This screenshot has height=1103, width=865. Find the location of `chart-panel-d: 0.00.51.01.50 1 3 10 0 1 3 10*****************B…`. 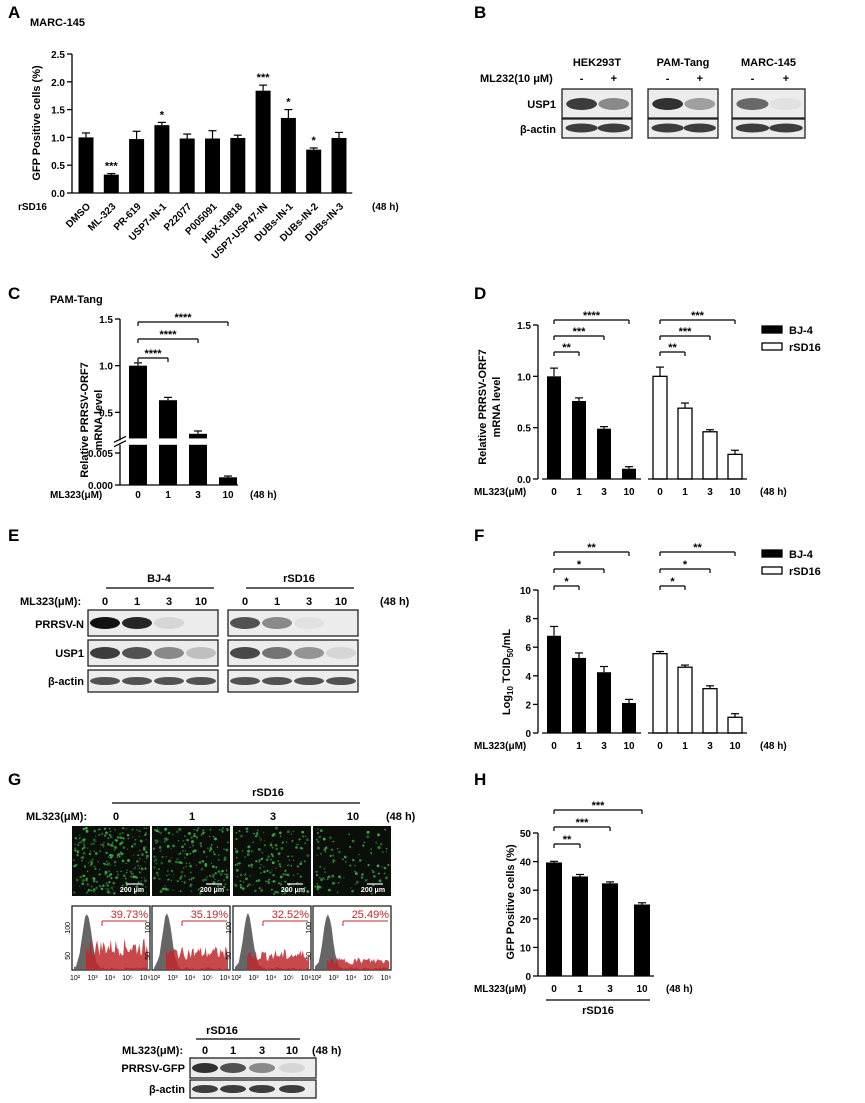

chart-panel-d: 0.00.51.01.50 1 3 10 0 1 3 10*****************B… is located at coordinates (647, 404).